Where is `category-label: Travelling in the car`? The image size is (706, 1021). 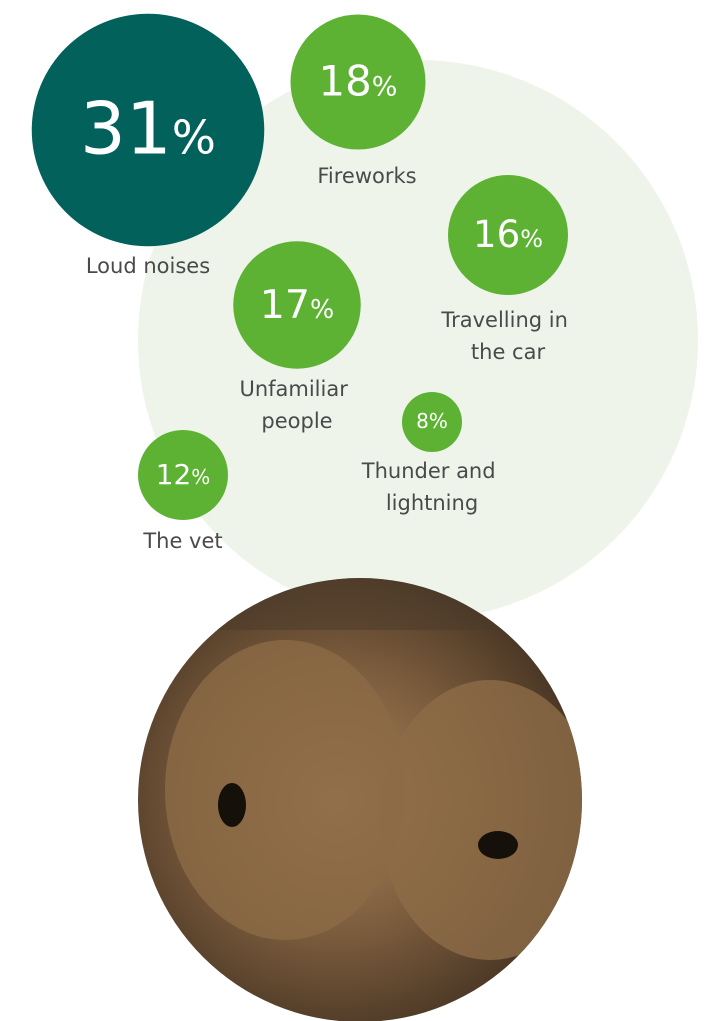 category-label: Travelling in the car is located at coordinates (507, 336).